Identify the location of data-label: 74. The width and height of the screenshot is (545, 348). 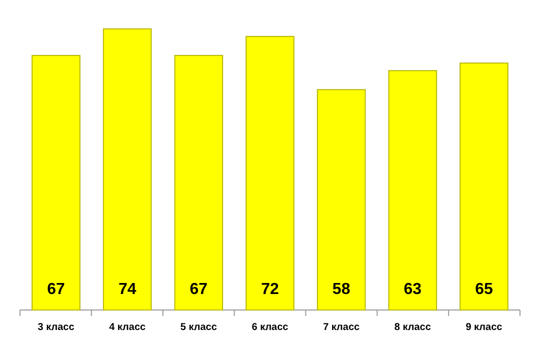
(127, 289).